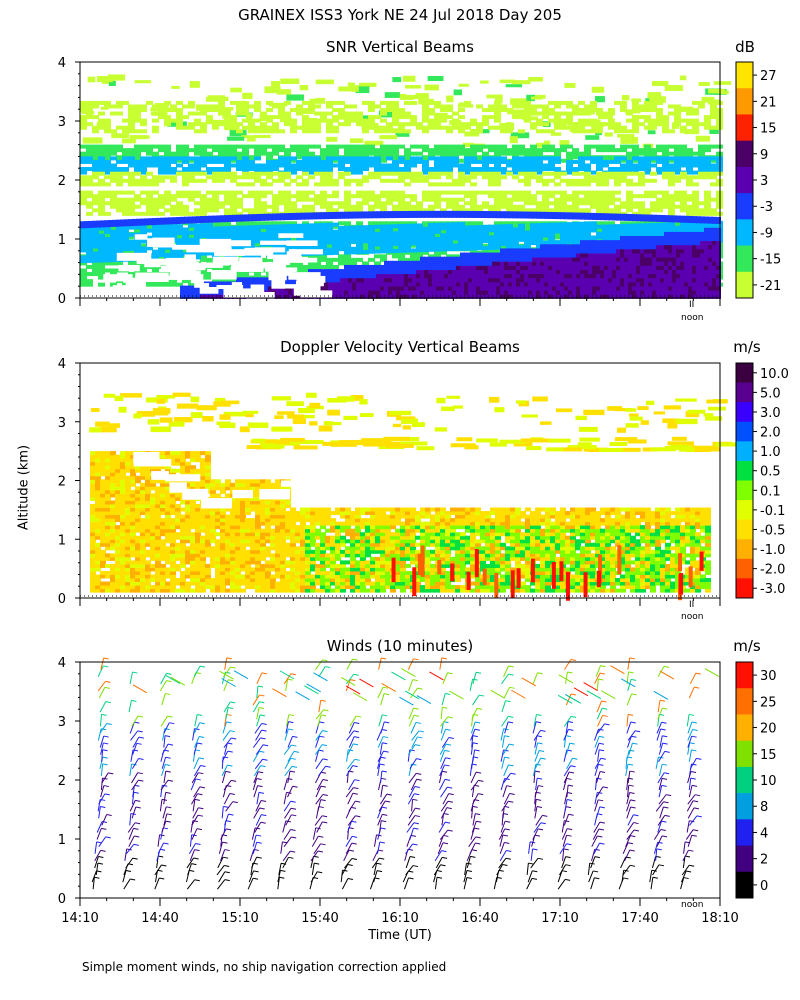  I want to click on figure-title: GRAINEX ISS3 York NE 24 Jul 2018 Day 205, so click(400, 15).